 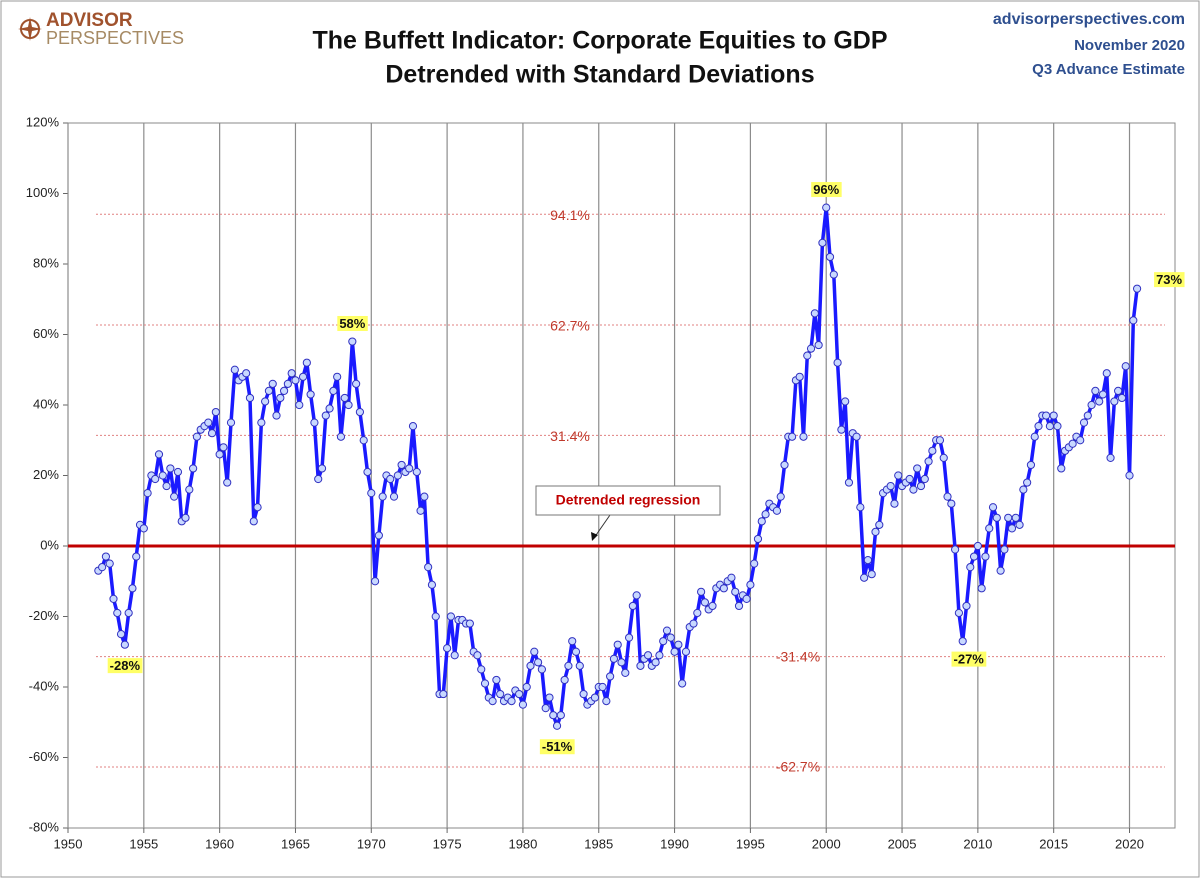 I want to click on logo: ADVISOR PERSPECTIVES, so click(x=101, y=29).